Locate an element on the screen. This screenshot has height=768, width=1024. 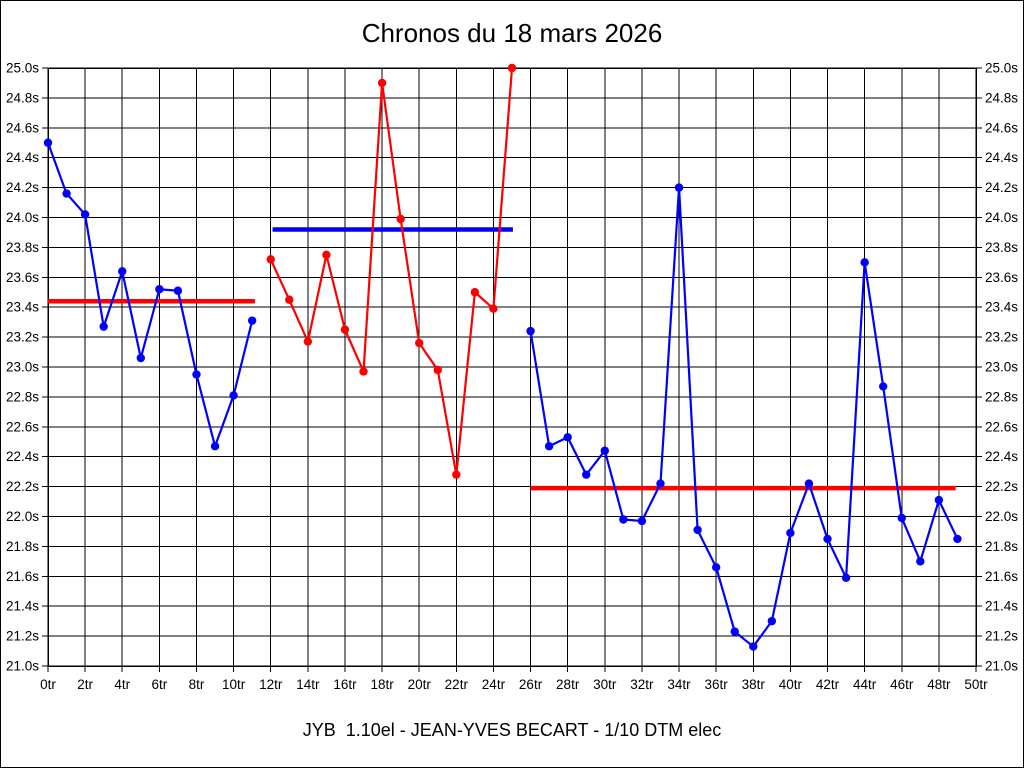
x-tick-label: 26tr is located at coordinates (531, 684).